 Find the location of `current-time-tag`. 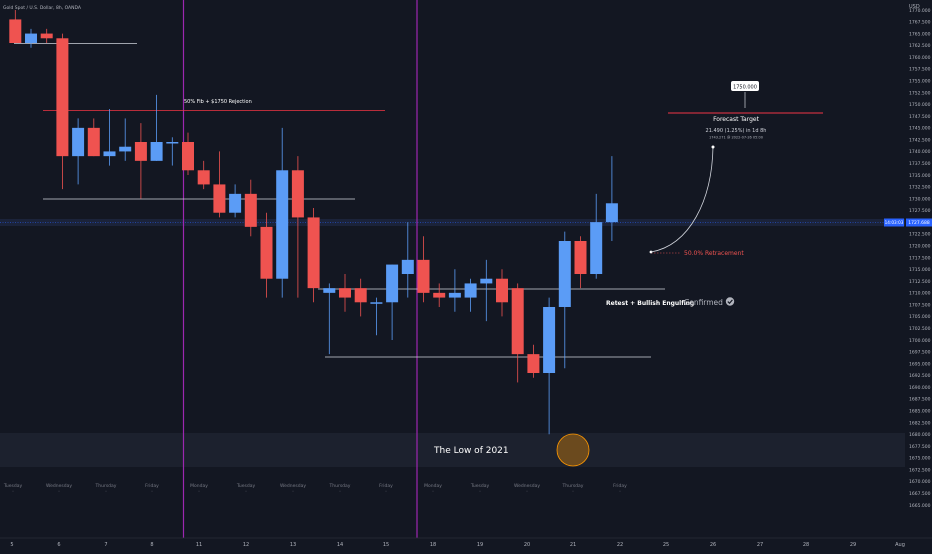

current-time-tag is located at coordinates (894, 222).